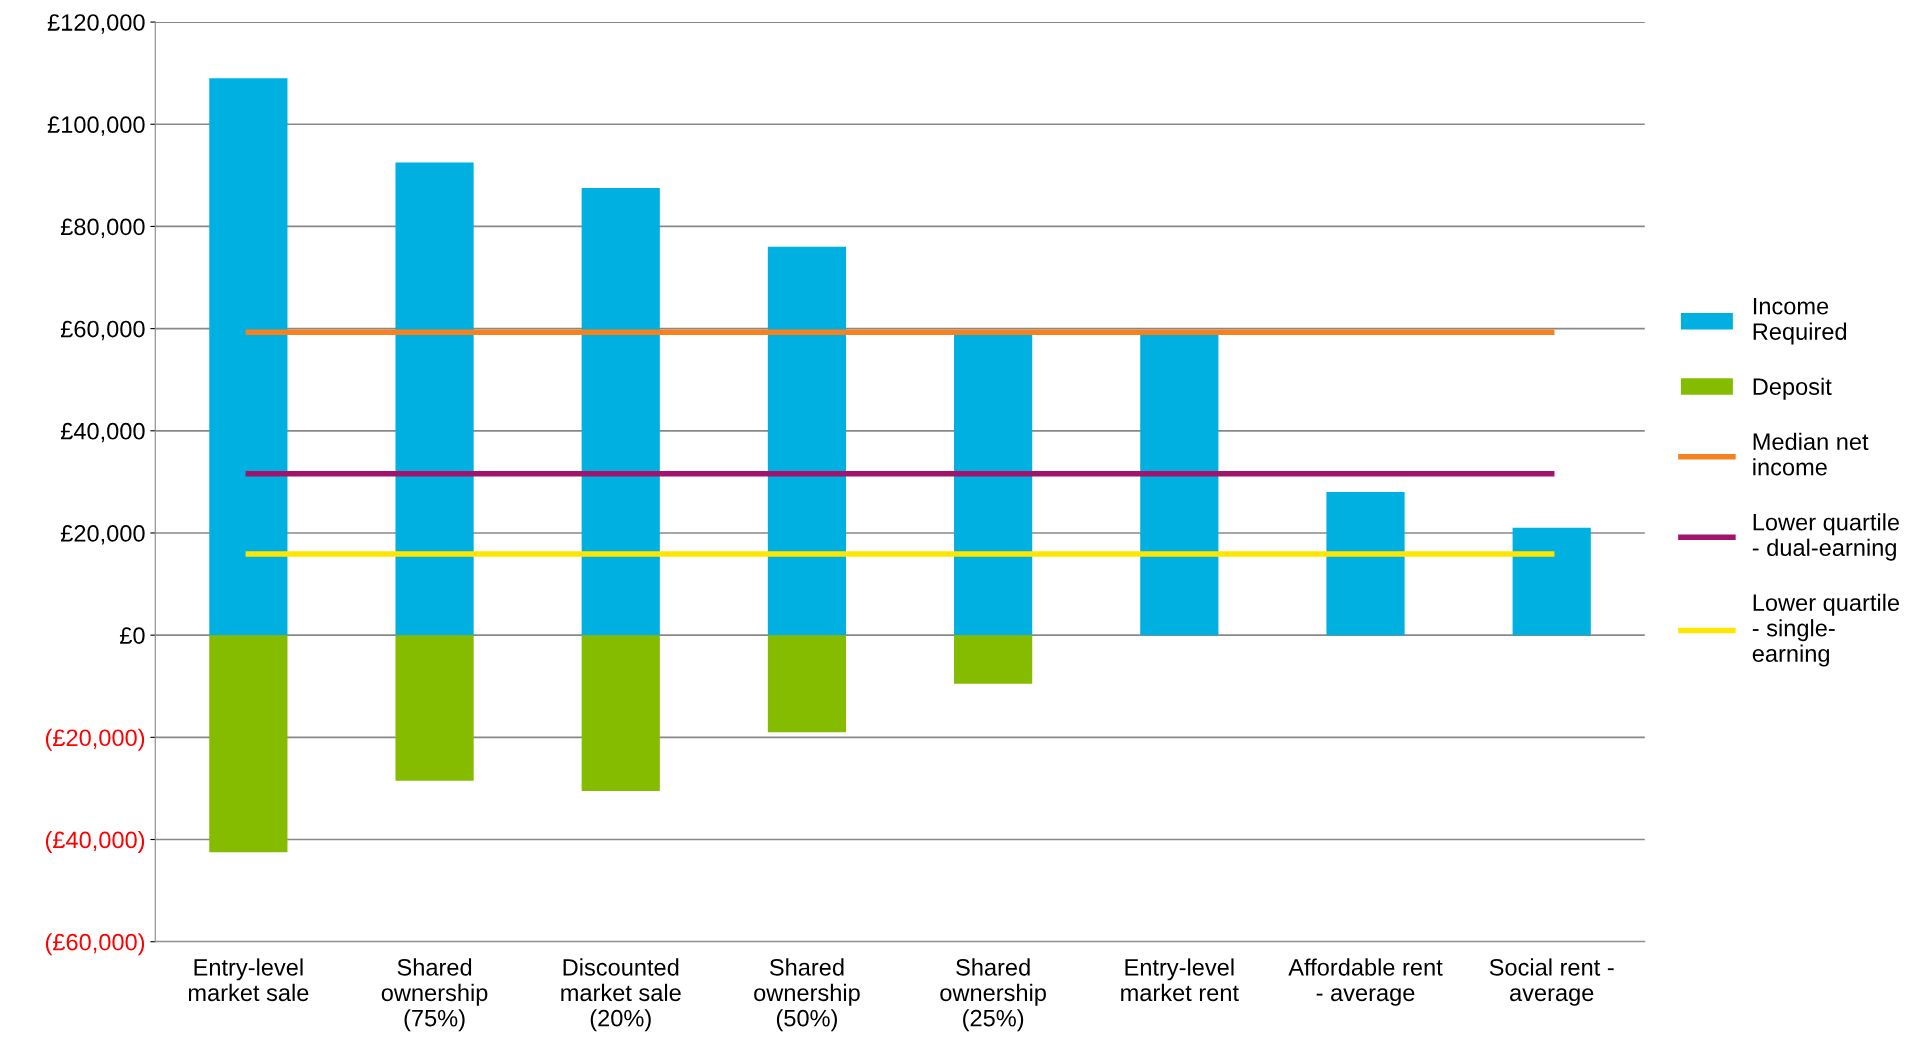  I want to click on x-tick-label: Entry-level market sale, so click(248, 980).